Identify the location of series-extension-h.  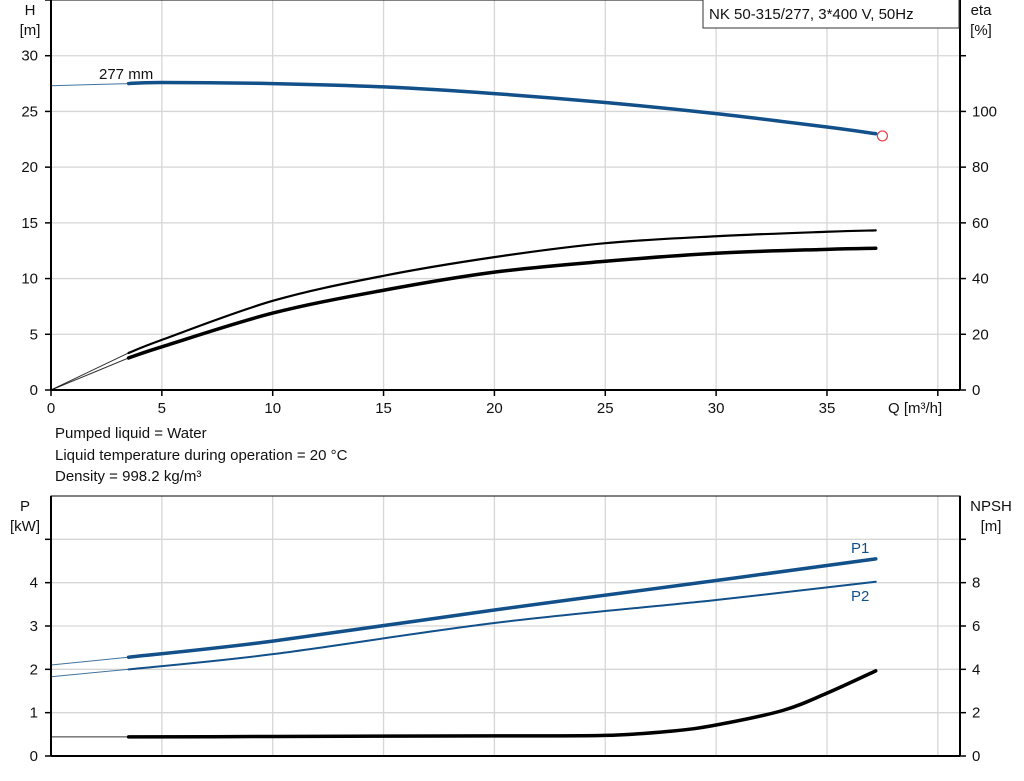
(89, 85).